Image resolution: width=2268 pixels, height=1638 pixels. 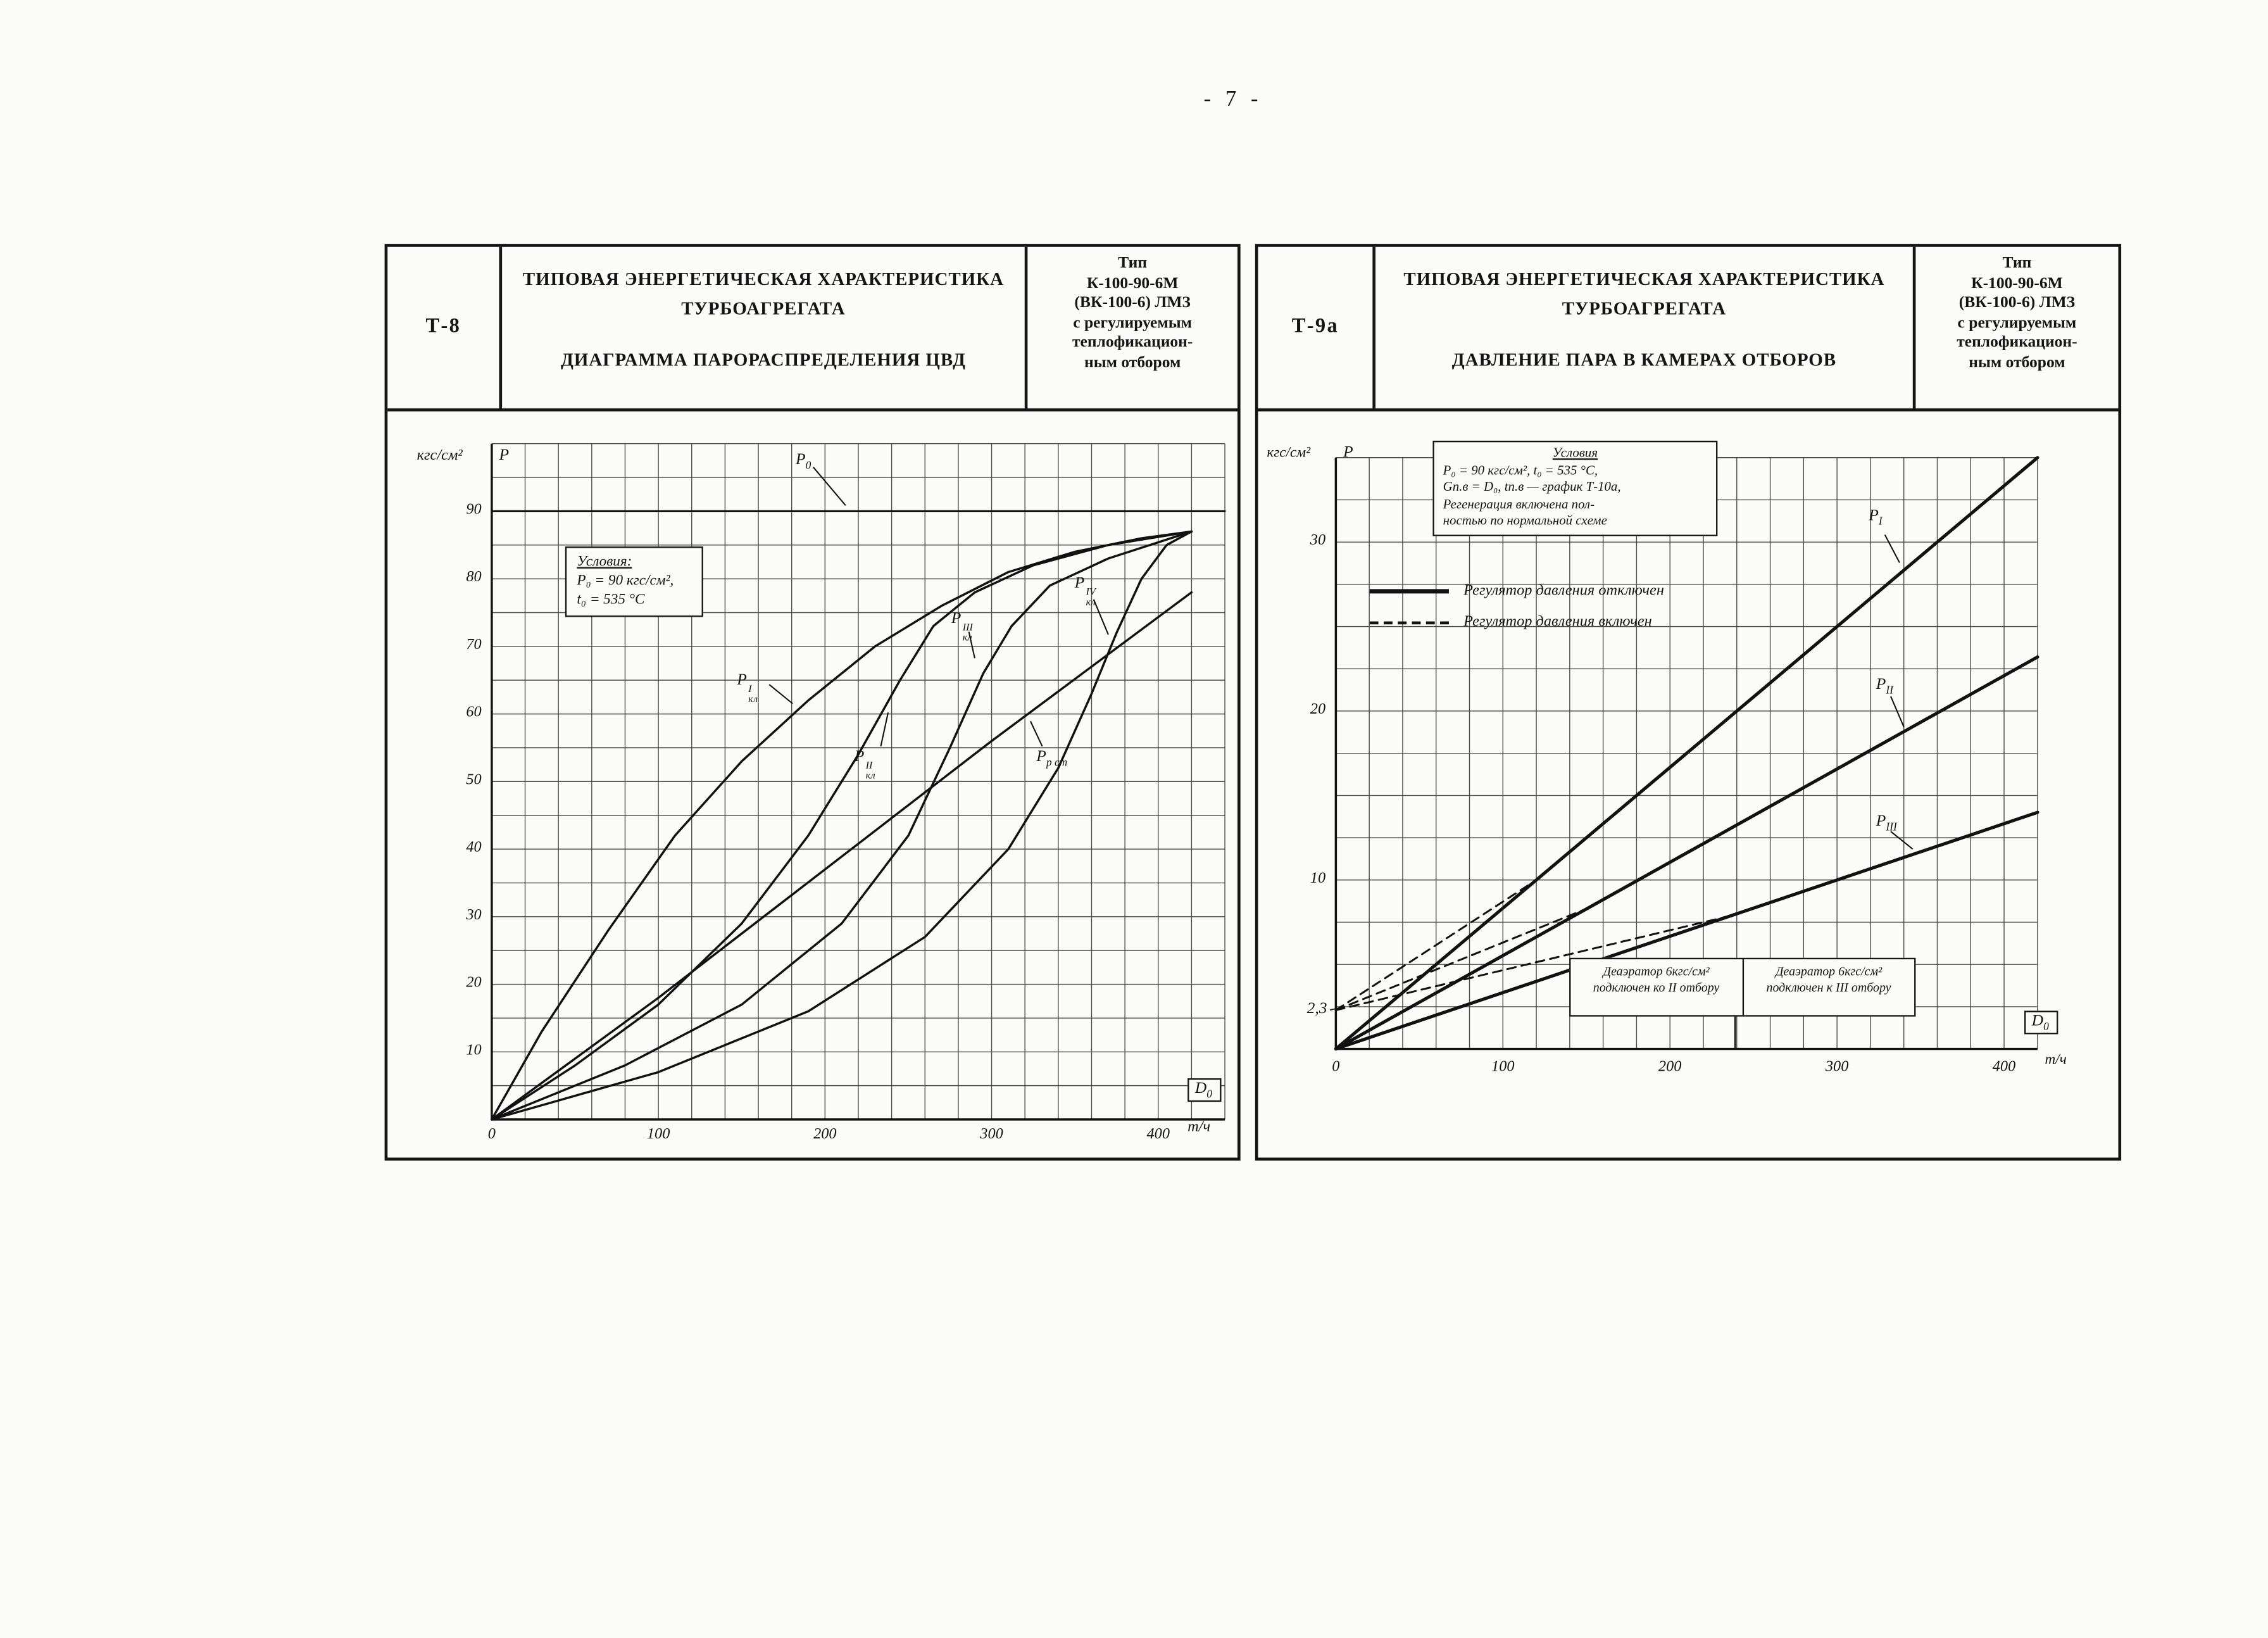 I want to click on conditions-line: t₀ = 535 °С, so click(x=611, y=600).